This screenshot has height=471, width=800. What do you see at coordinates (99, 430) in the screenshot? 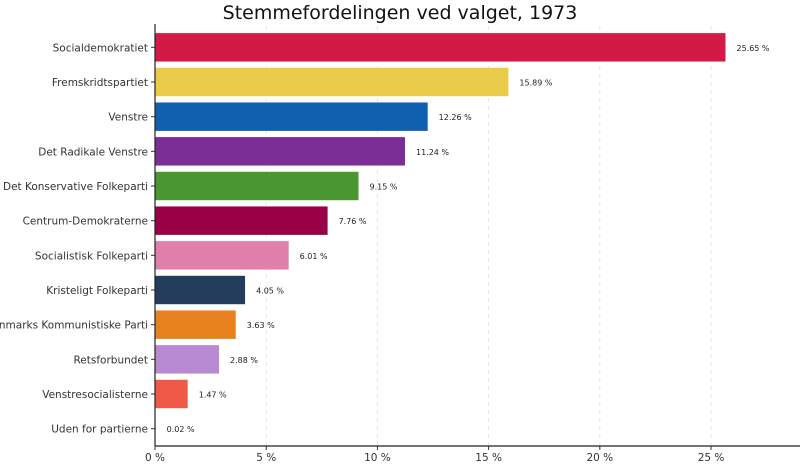
I see `category-label: Uden for partierne` at bounding box center [99, 430].